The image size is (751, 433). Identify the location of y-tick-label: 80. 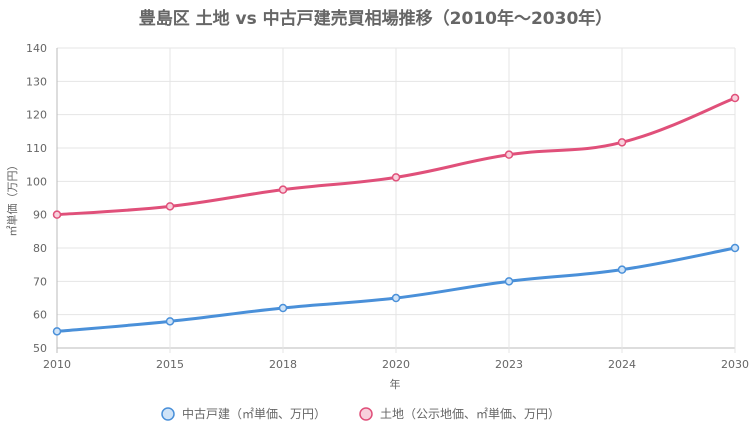
(40, 248).